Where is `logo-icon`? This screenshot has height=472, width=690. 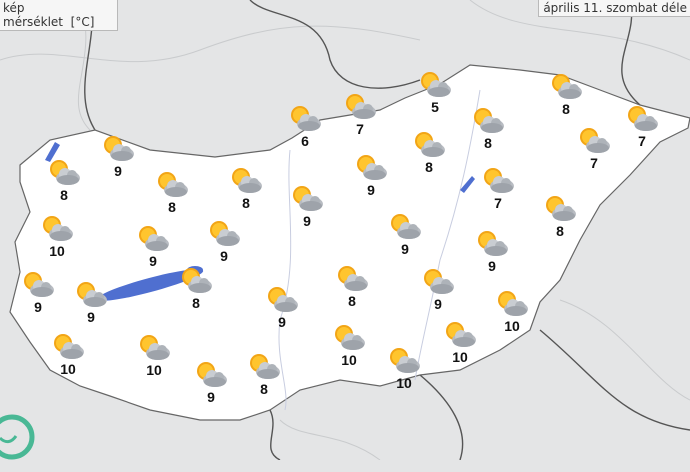
logo-icon is located at coordinates (17, 437).